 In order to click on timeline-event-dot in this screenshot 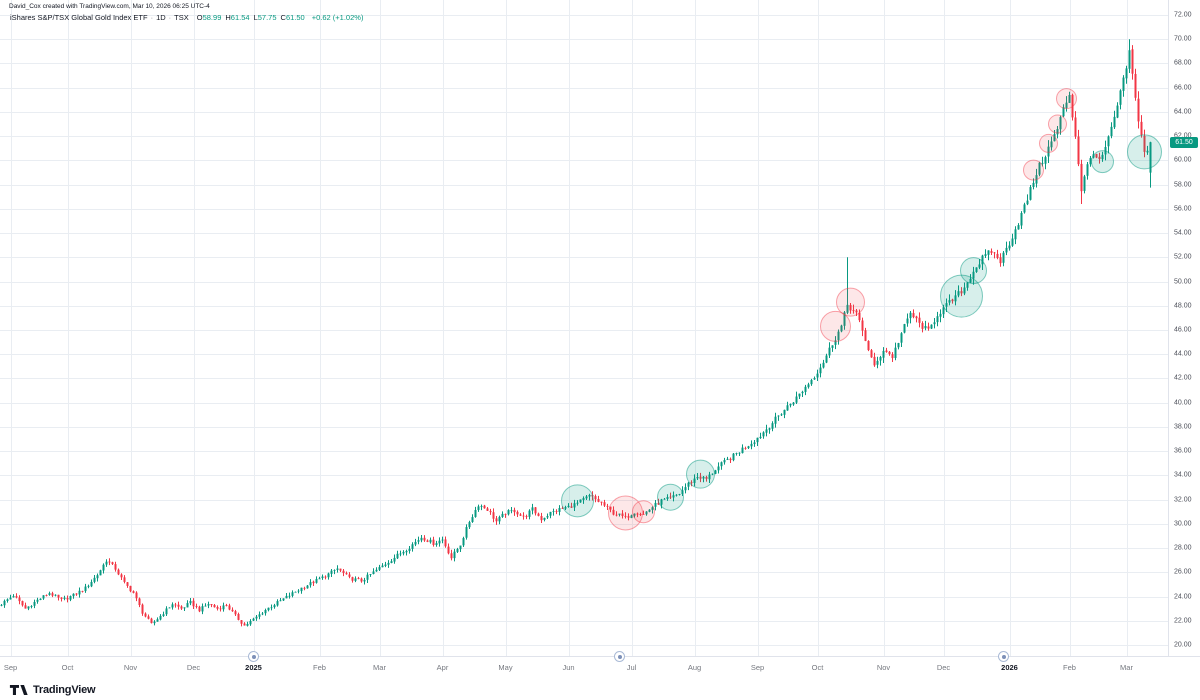, I will do `click(1003, 656)`.